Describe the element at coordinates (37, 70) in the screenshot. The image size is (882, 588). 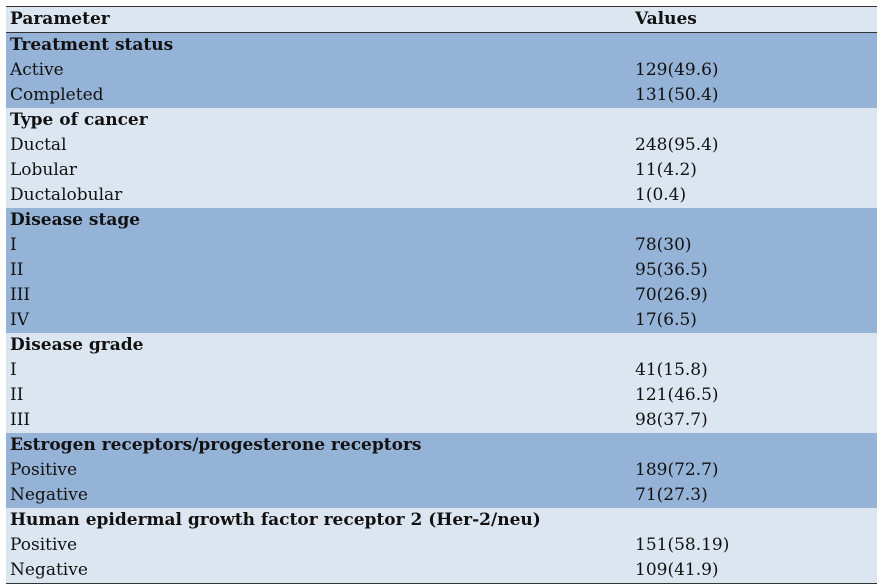
I see `row-label: Active` at that location.